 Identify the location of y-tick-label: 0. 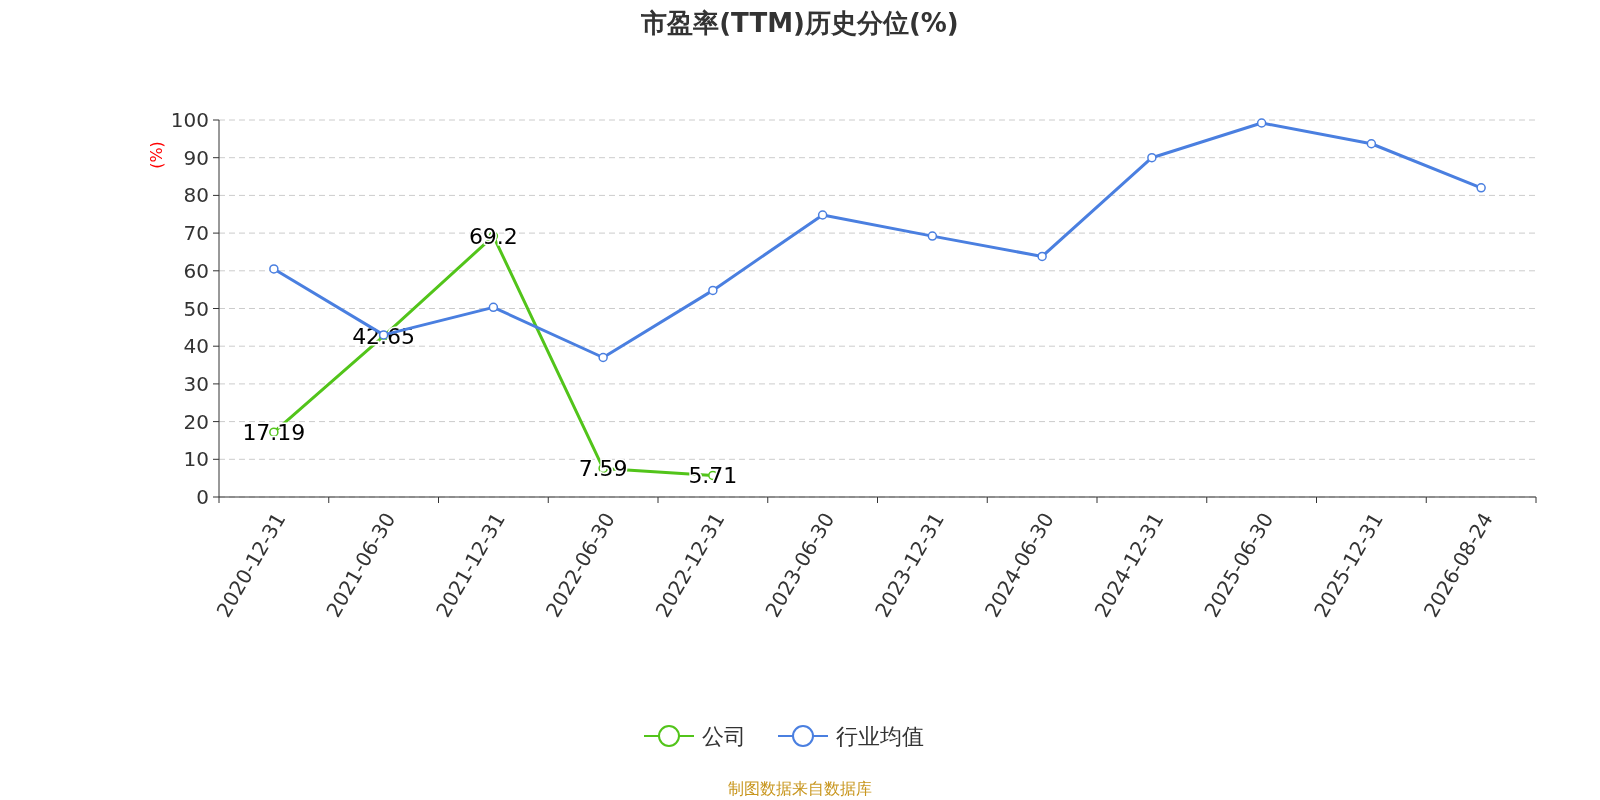
(202, 497).